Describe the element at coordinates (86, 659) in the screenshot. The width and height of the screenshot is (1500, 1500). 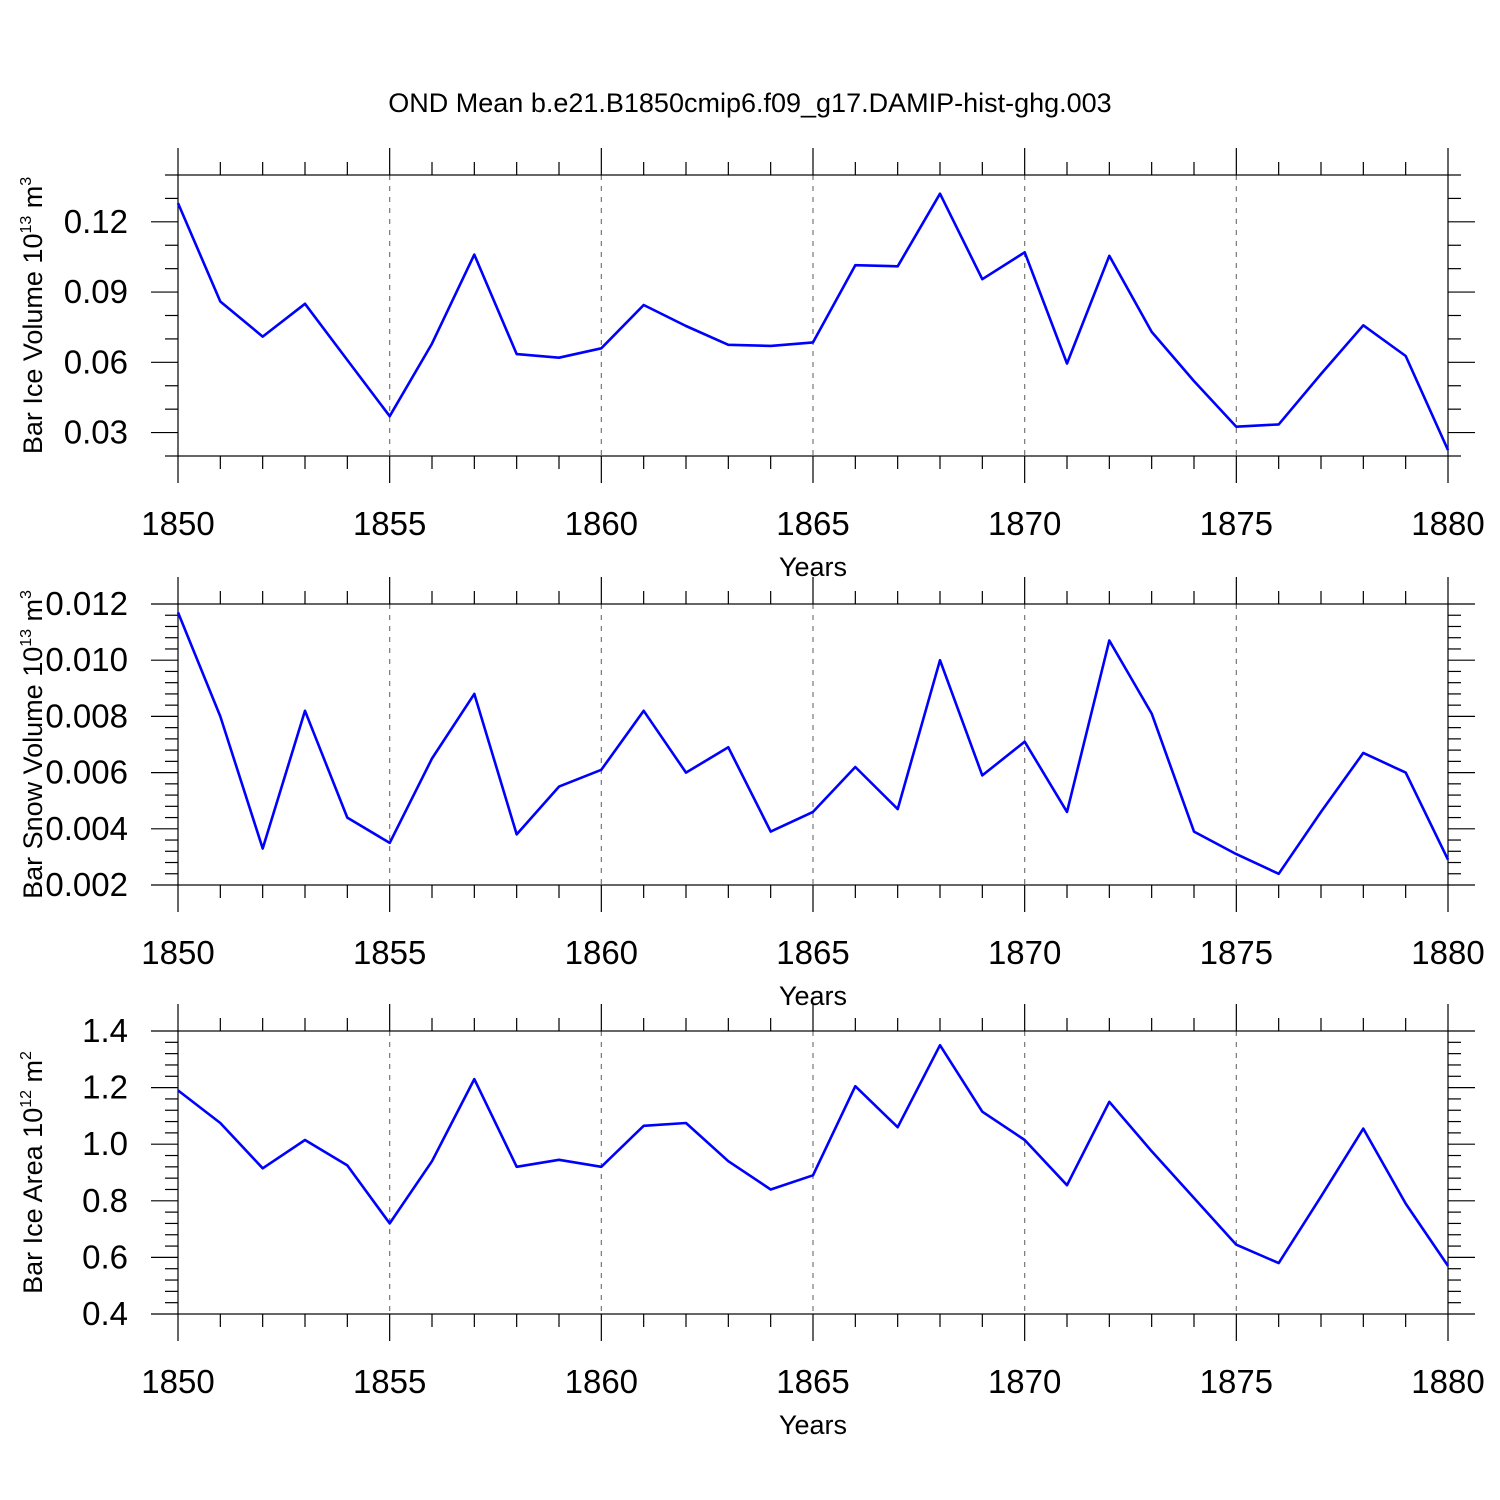
I see `y-tick-label: 0.010` at that location.